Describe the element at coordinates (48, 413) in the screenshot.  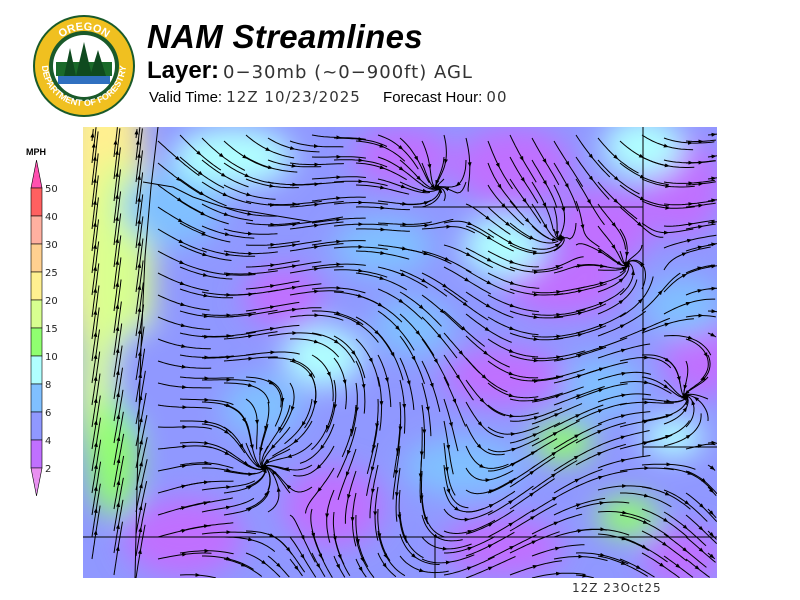
I see `legend-tick-label: 6` at that location.